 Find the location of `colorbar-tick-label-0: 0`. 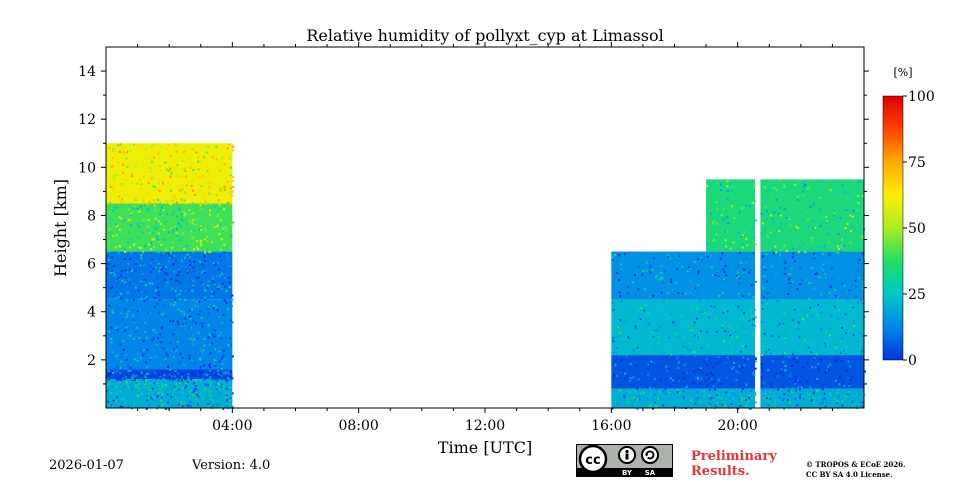

colorbar-tick-label-0: 0 is located at coordinates (912, 361).